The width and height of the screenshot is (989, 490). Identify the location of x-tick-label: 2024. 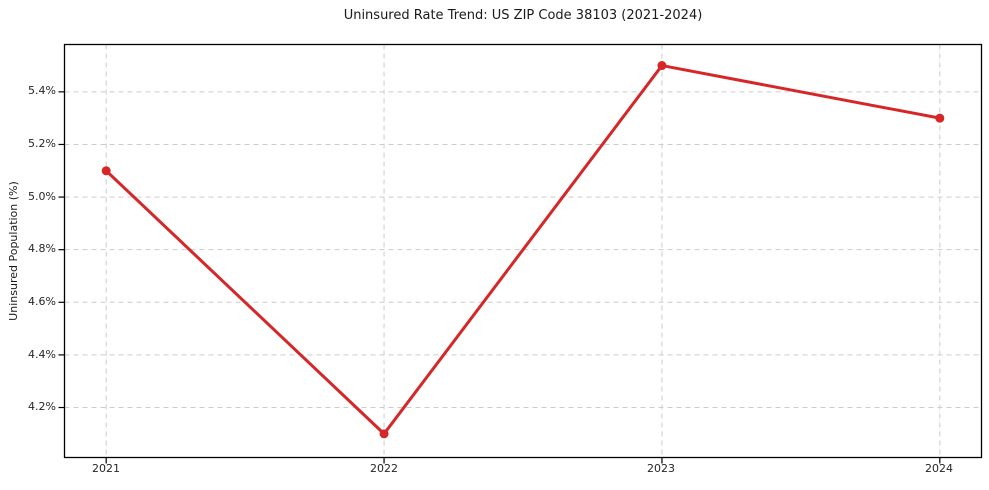
(939, 468).